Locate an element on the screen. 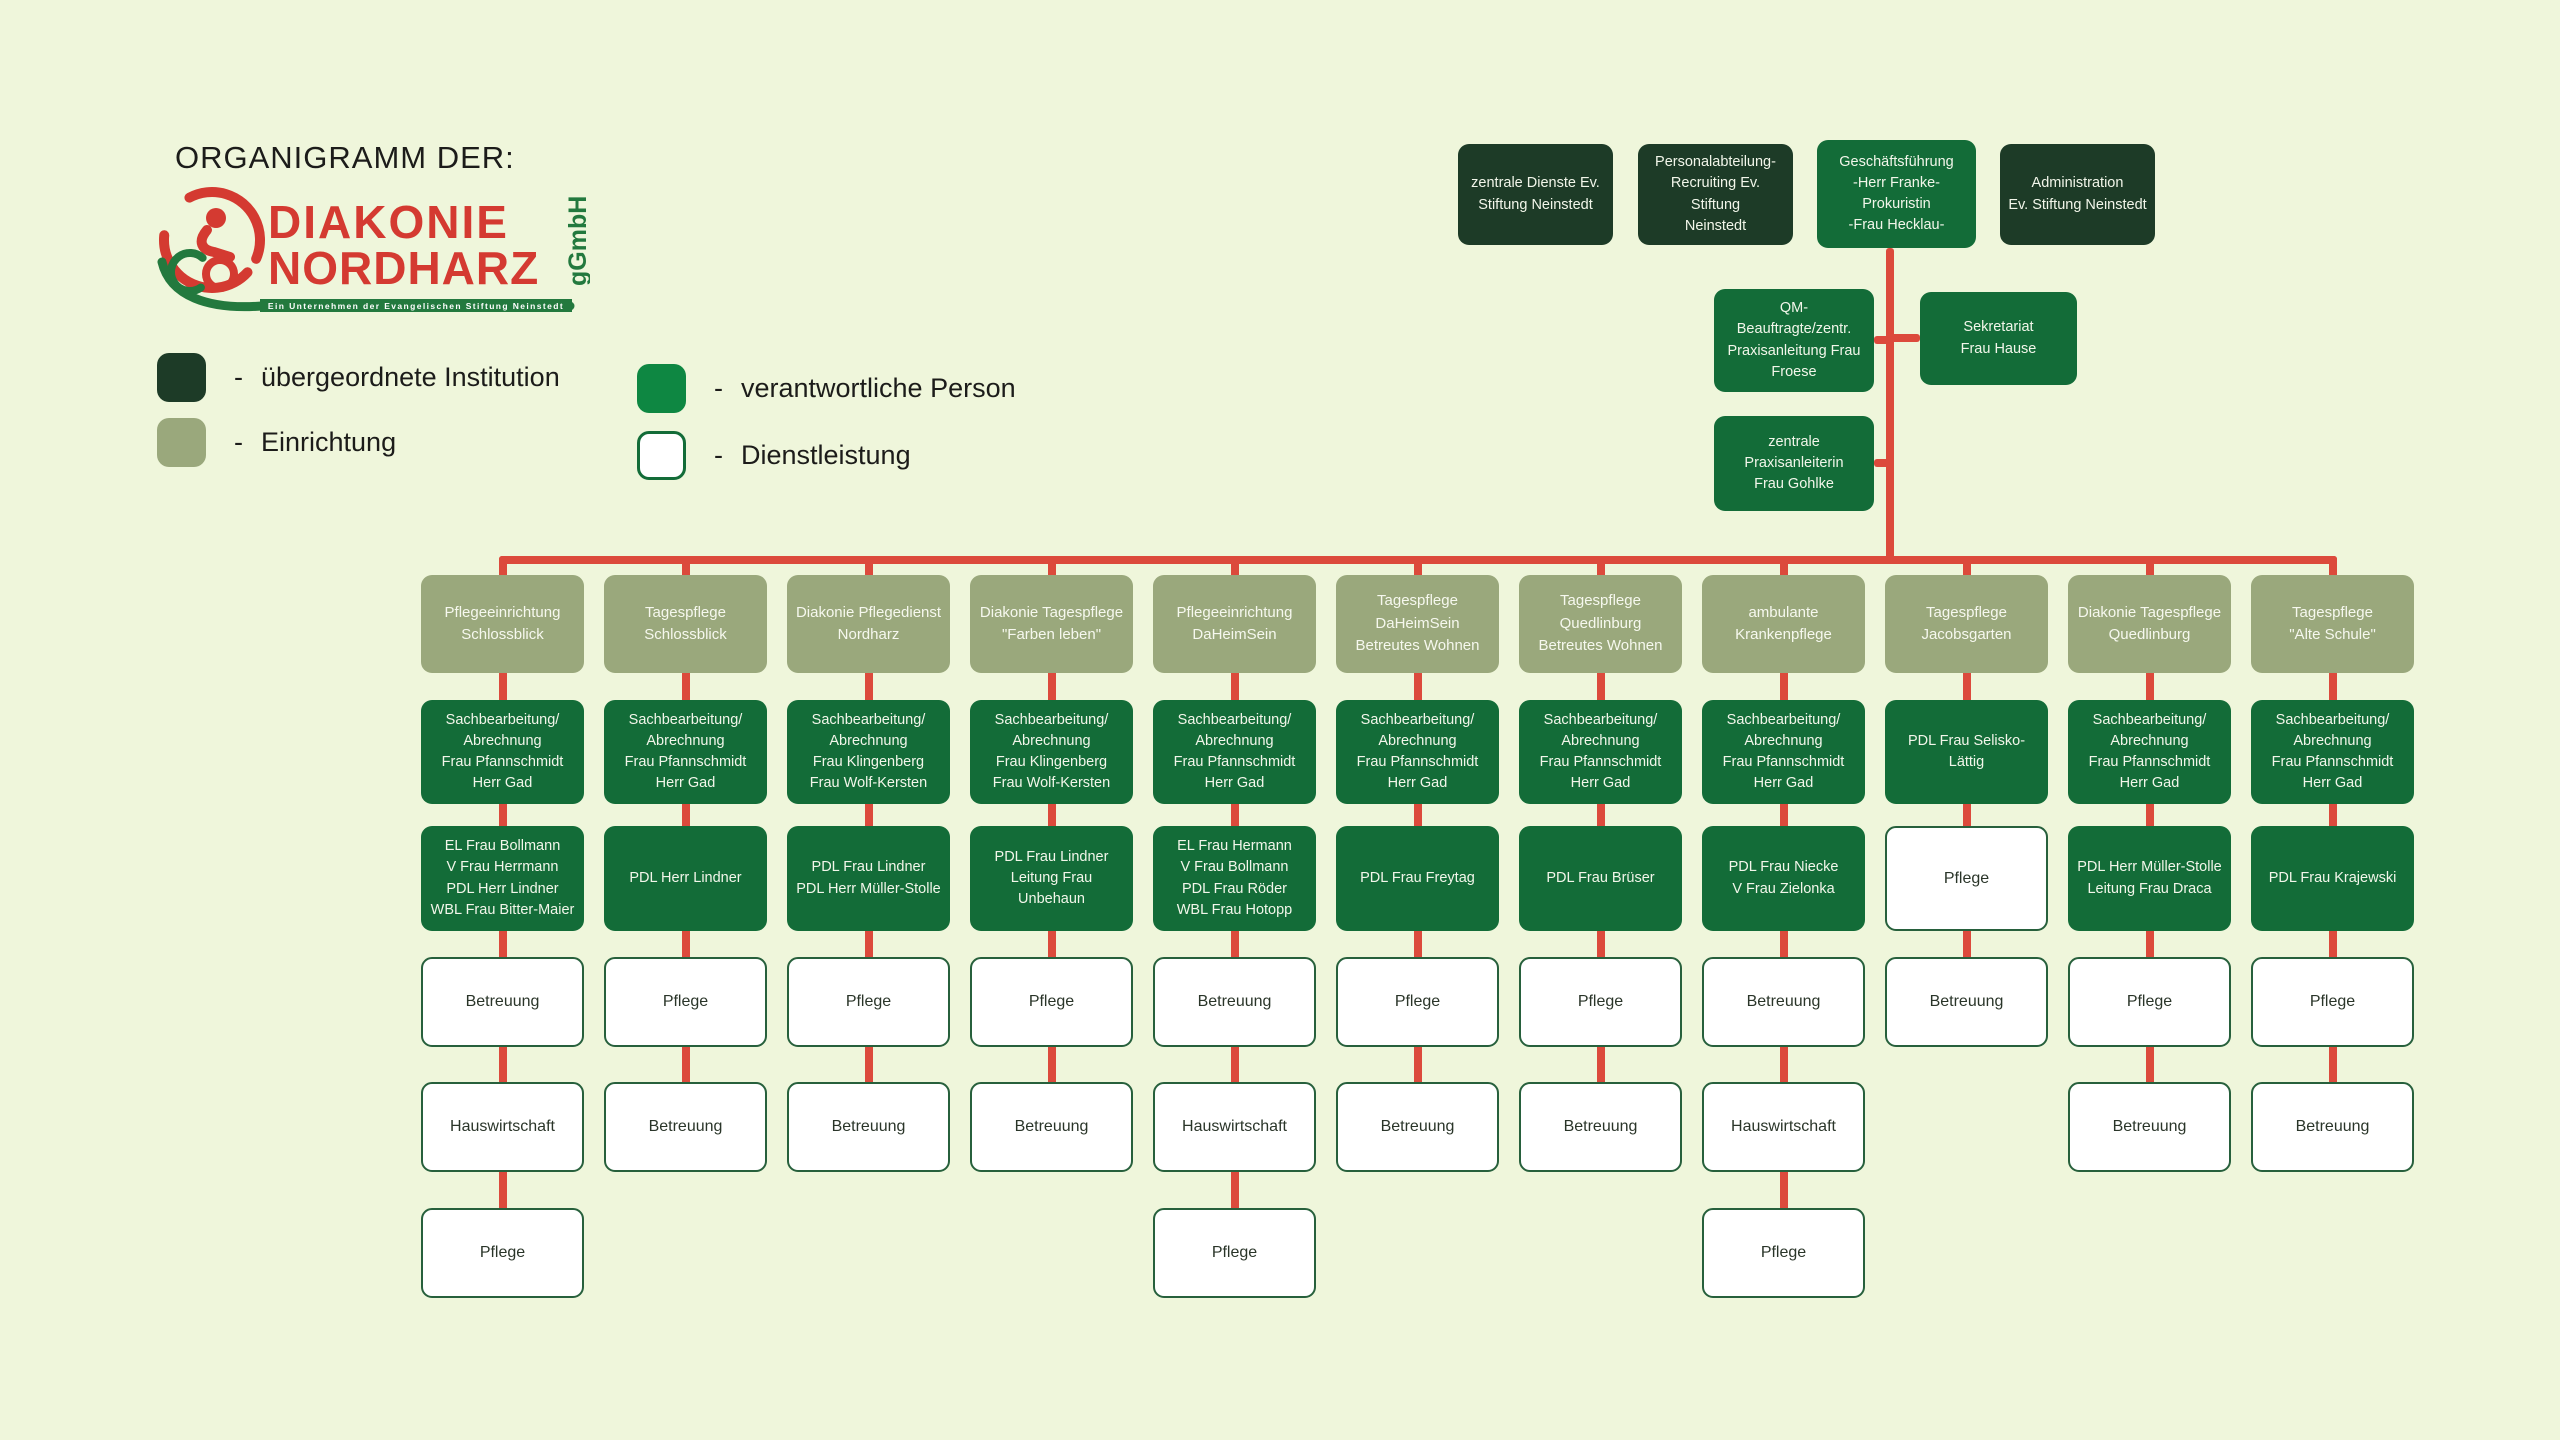 This screenshot has height=1440, width=2560. legend-label: verantwortliche Person is located at coordinates (878, 387).